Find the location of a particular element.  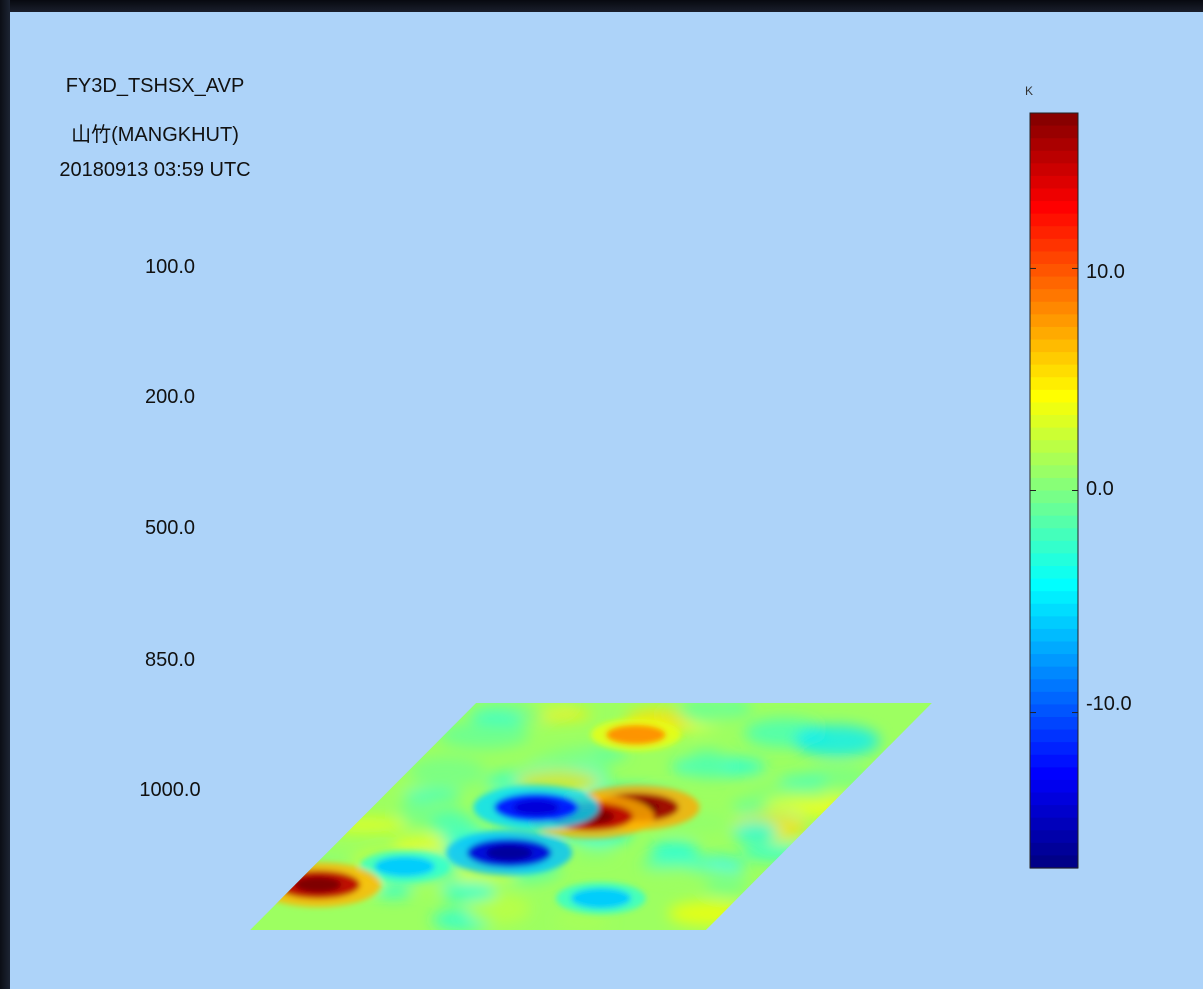

colorbar is located at coordinates (1054, 490).